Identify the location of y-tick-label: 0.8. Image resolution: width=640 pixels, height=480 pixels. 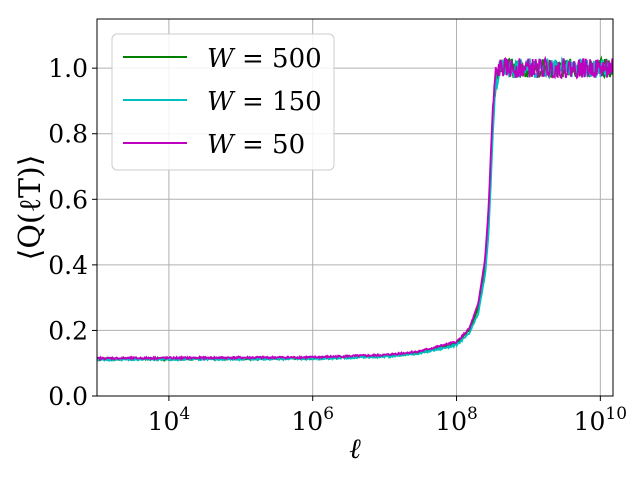
(68, 134).